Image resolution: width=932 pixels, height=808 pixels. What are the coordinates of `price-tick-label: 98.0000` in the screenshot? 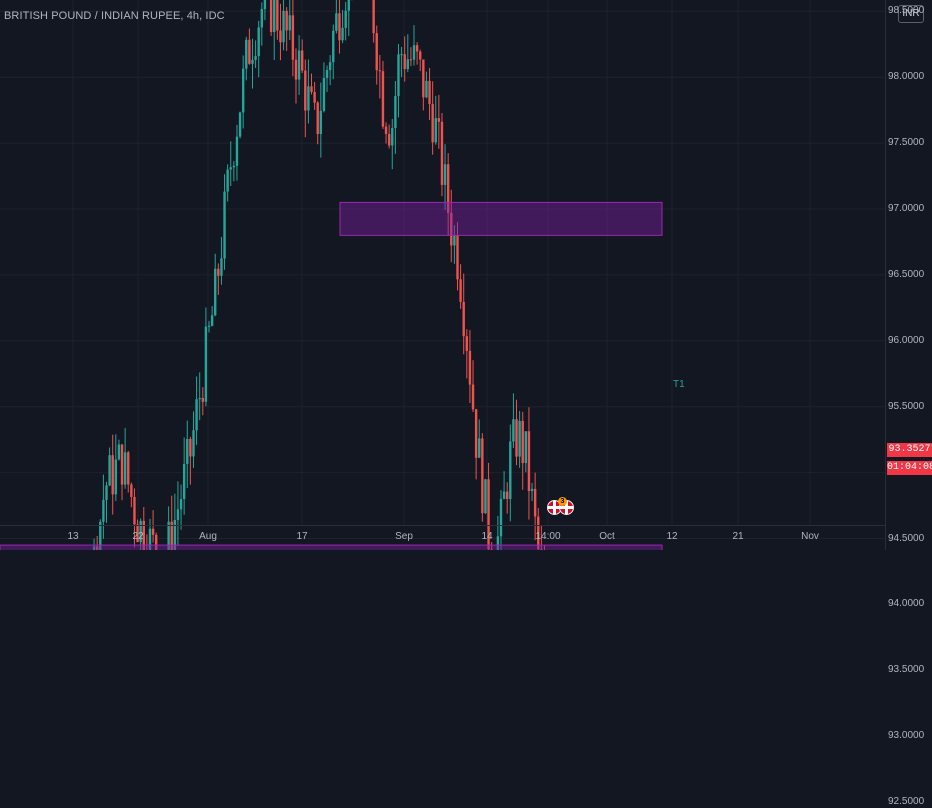 It's located at (906, 77).